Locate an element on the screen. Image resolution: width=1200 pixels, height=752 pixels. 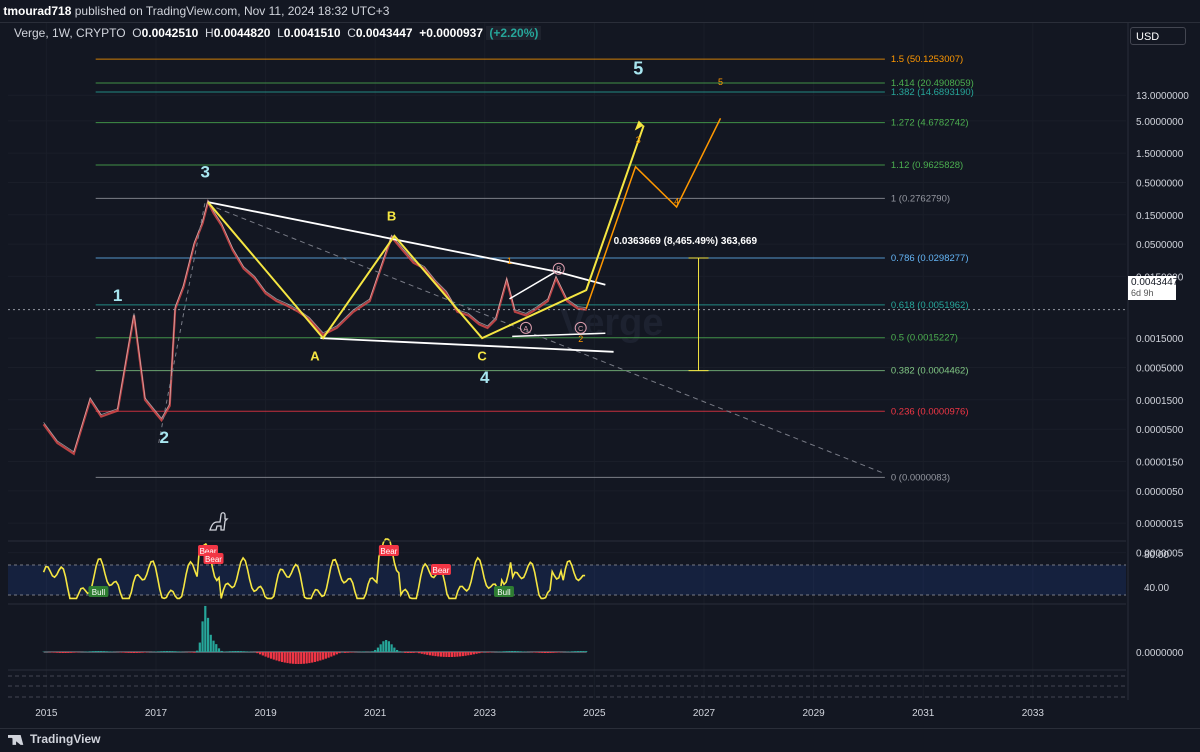
sub-wave-label: 3 is located at coordinates (638, 140).